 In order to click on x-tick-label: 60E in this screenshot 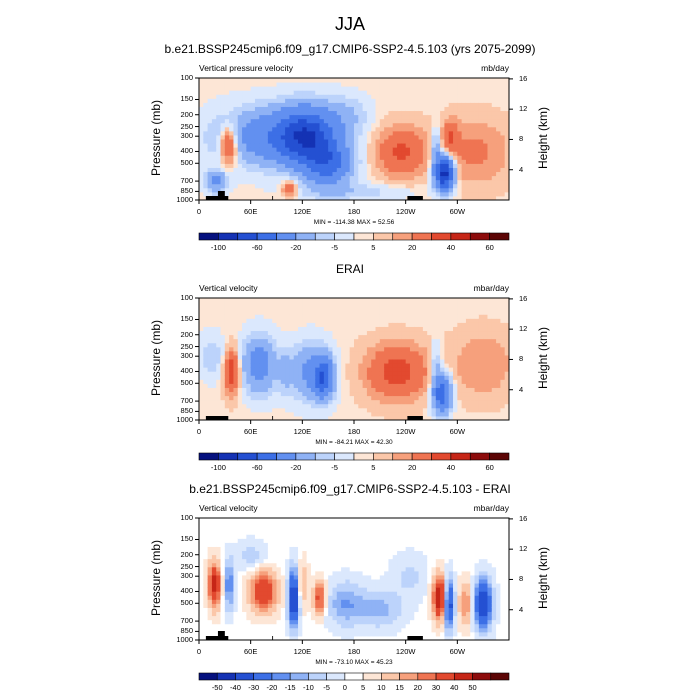, I will do `click(250, 211)`.